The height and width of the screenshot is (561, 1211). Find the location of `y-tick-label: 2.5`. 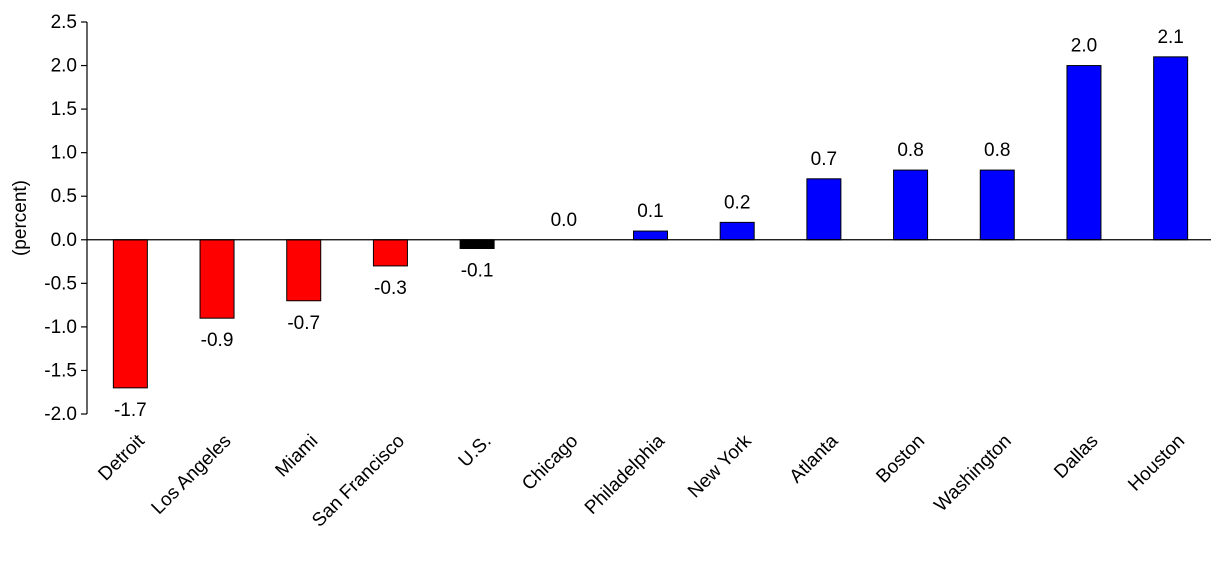

y-tick-label: 2.5 is located at coordinates (64, 22).